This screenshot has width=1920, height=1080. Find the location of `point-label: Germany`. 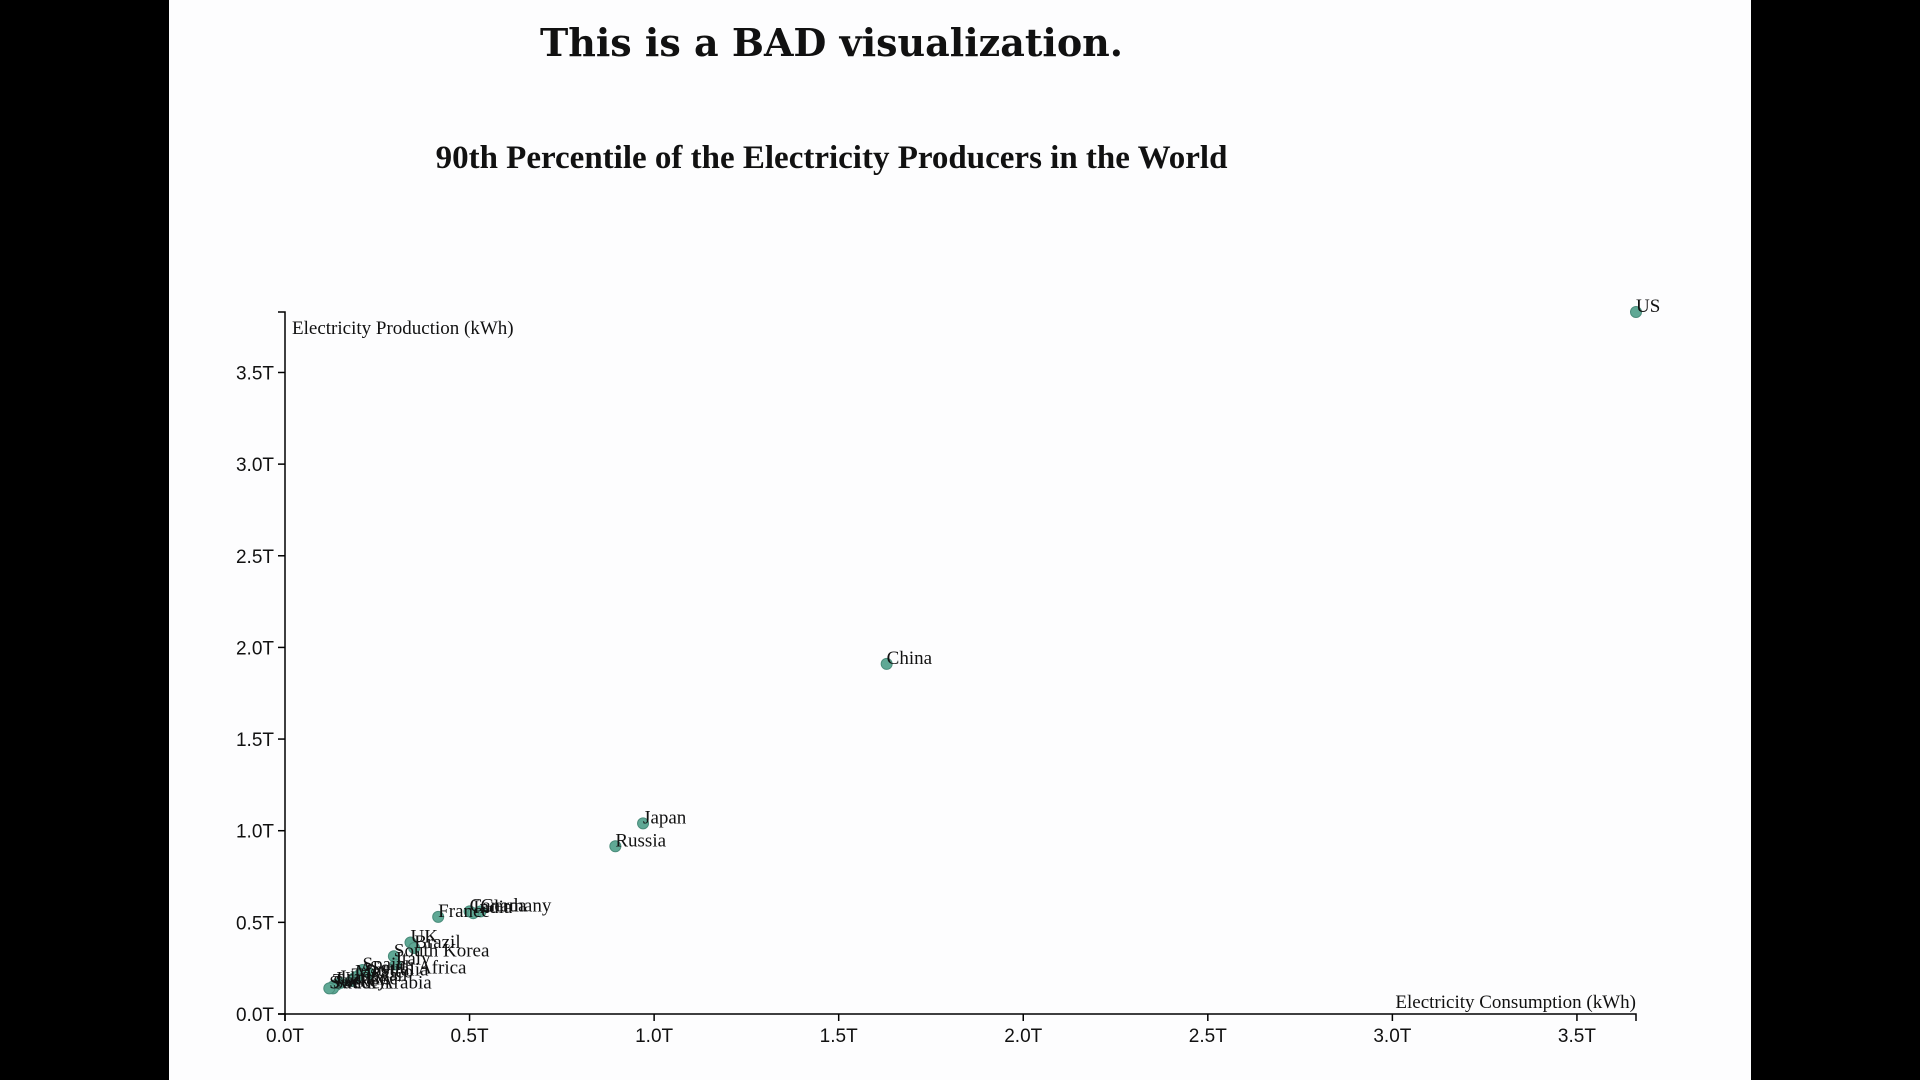

point-label: Germany is located at coordinates (516, 905).